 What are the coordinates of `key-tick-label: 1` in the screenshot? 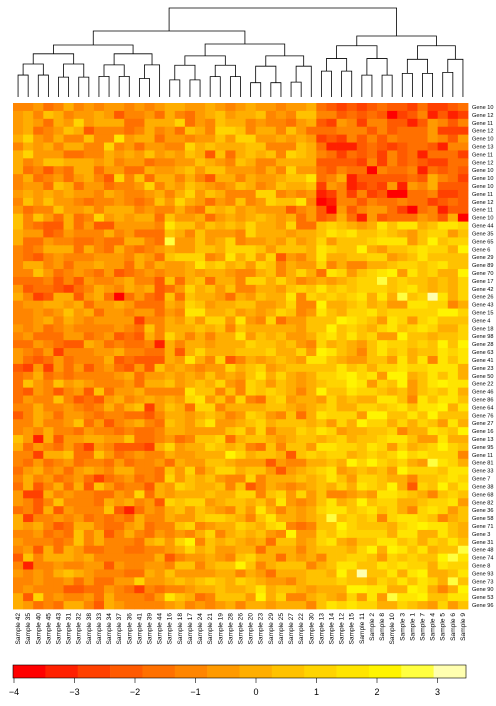 It's located at (316, 692).